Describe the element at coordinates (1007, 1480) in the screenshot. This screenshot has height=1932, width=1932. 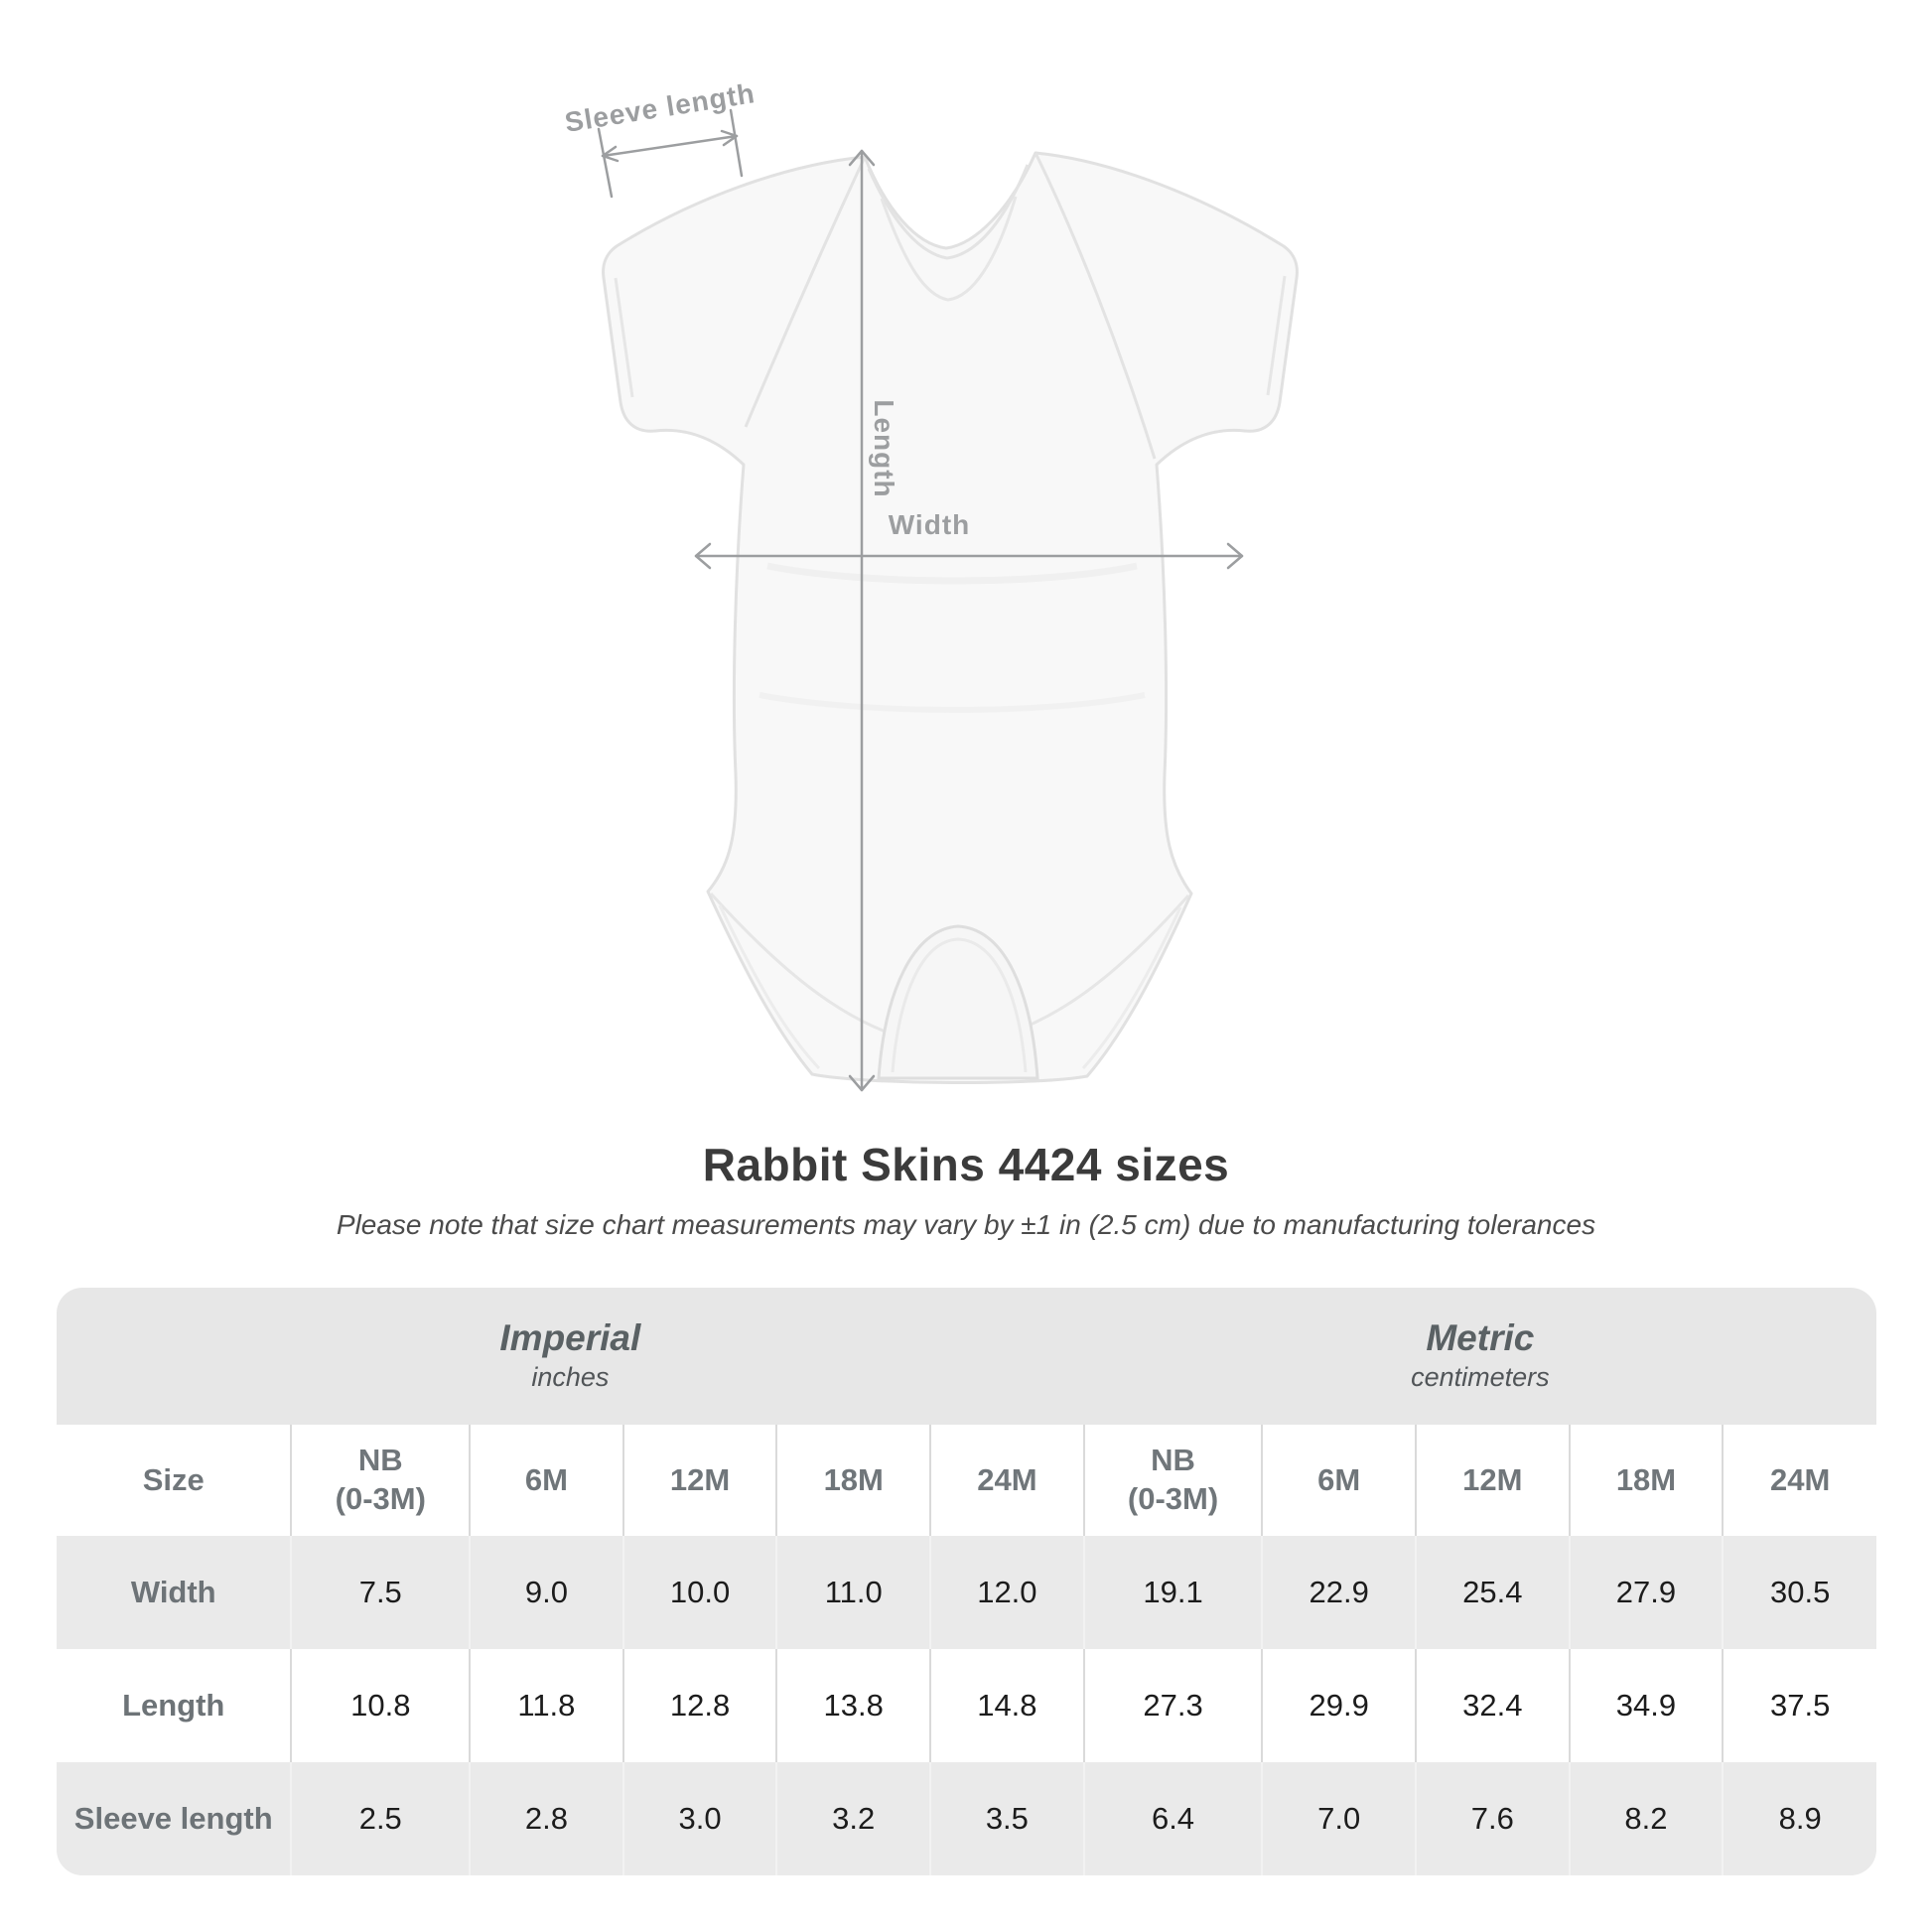
I see `col-header-imperial-24m: 24M` at that location.